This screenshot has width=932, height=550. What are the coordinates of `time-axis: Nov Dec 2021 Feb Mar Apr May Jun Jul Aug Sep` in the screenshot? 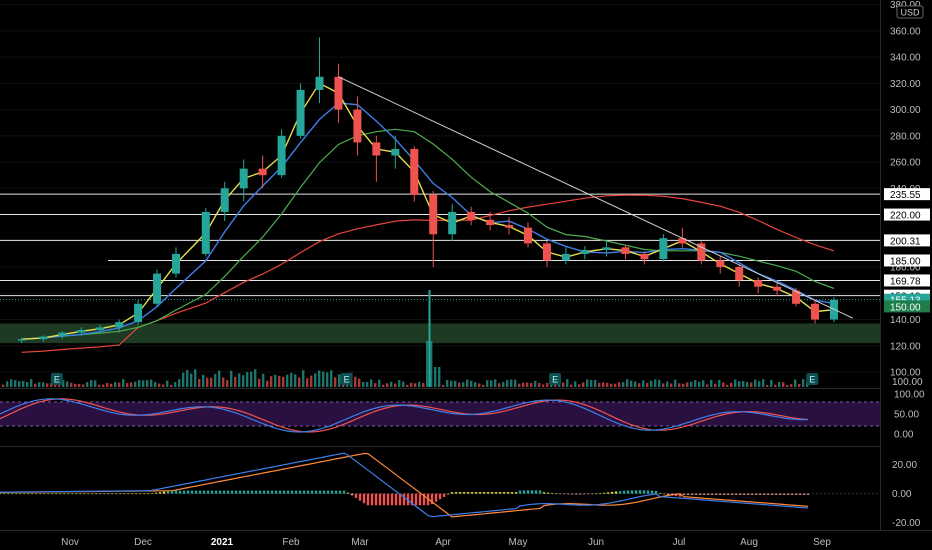 It's located at (446, 542).